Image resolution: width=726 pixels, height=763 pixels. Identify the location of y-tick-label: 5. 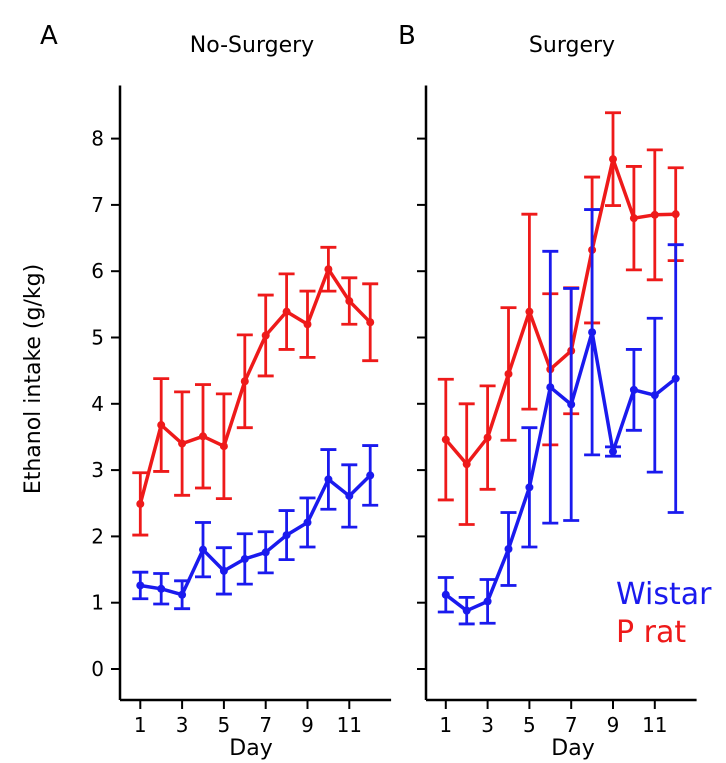
(97, 338).